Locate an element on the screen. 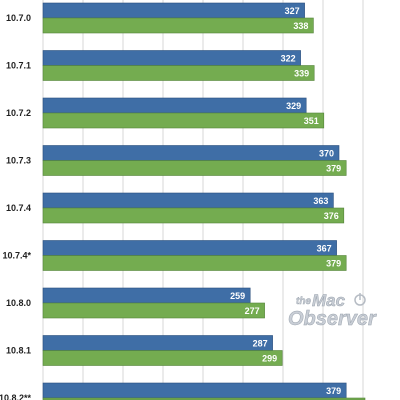 Image resolution: width=400 pixels, height=400 pixels. watermark-line1: the is located at coordinates (303, 301).